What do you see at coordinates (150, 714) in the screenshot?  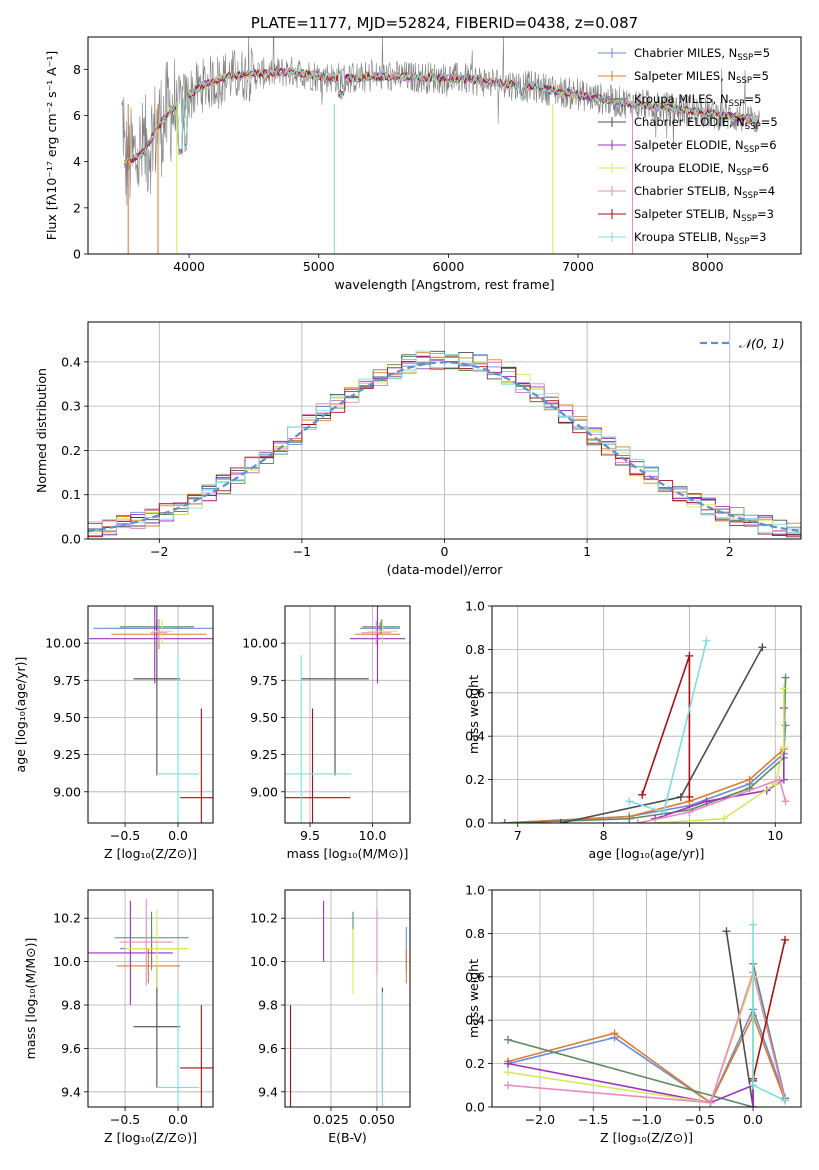 I see `age-vs-Z-frame` at bounding box center [150, 714].